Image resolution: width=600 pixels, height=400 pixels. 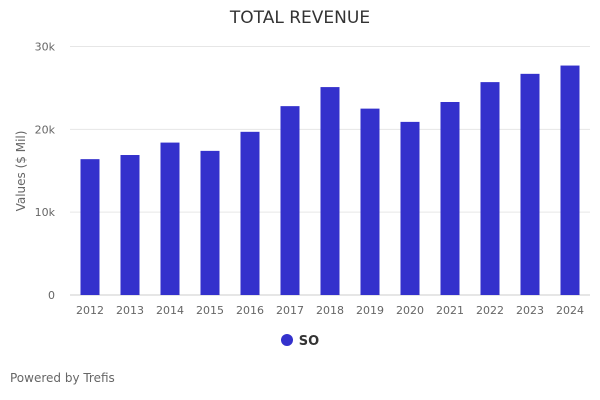 What do you see at coordinates (170, 310) in the screenshot?
I see `x-tick-label: 2014` at bounding box center [170, 310].